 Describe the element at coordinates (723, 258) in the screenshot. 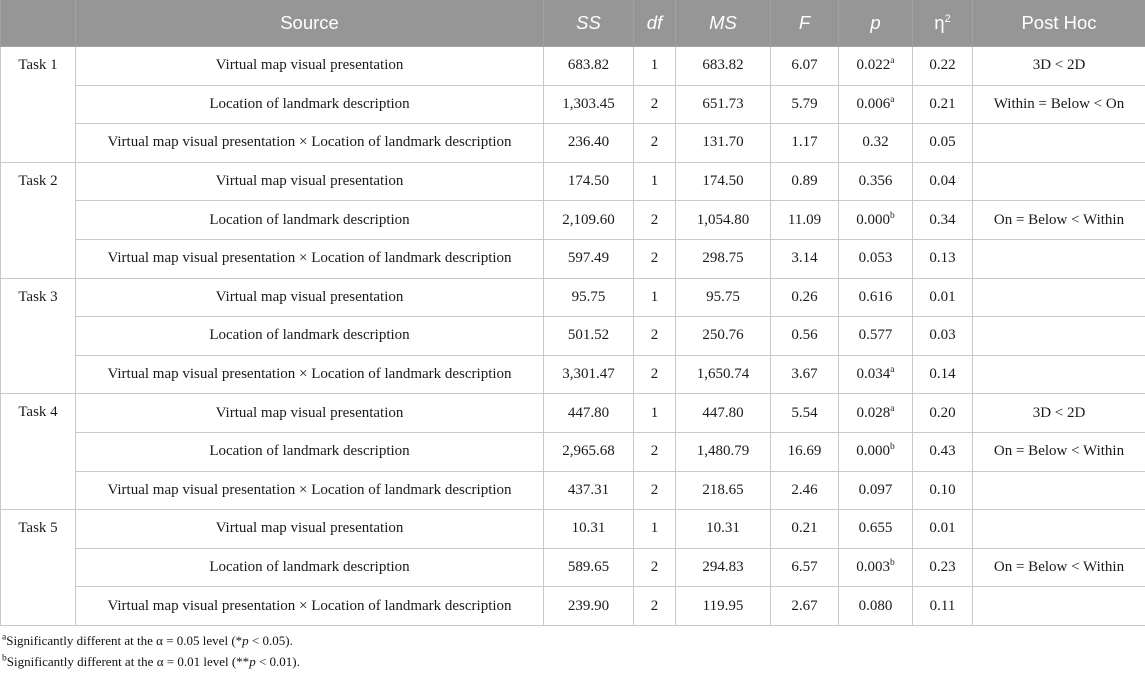

I see `cell-ms: 298.75` at that location.